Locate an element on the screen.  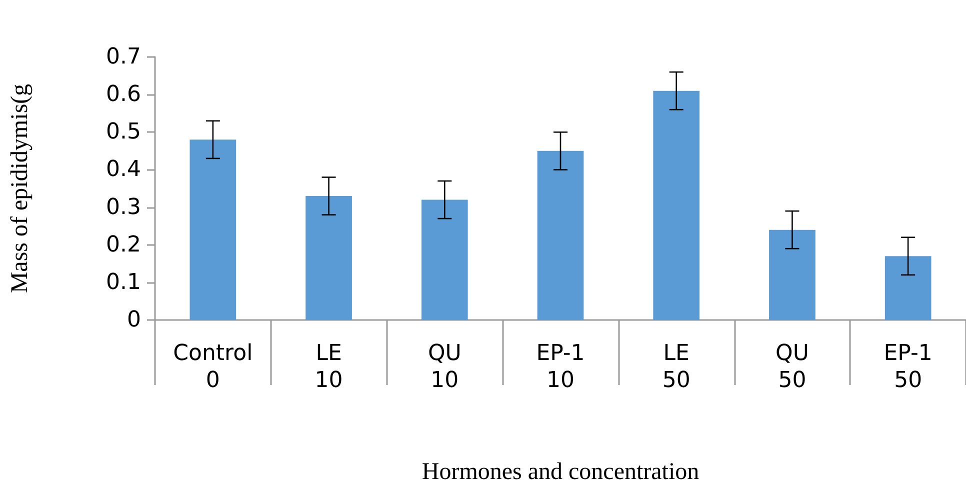
x-tick-label: LE 10 is located at coordinates (328, 367).